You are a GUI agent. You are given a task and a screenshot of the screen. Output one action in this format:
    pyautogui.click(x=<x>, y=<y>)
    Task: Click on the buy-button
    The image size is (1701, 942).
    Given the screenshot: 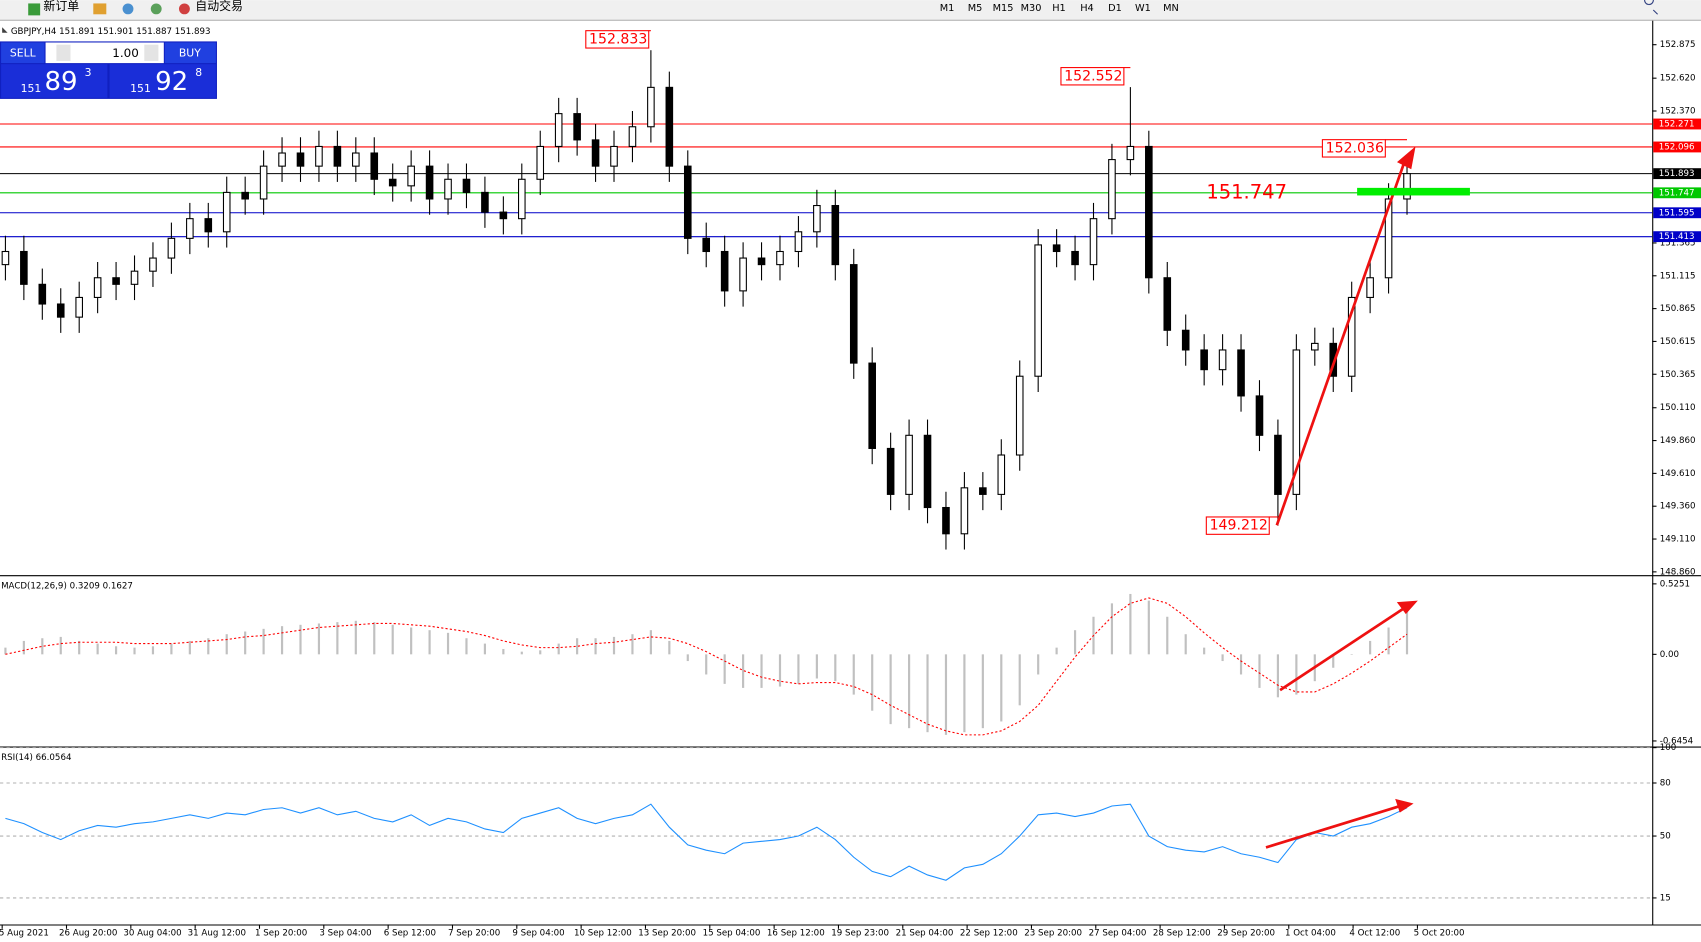 What is the action you would take?
    pyautogui.click(x=190, y=53)
    